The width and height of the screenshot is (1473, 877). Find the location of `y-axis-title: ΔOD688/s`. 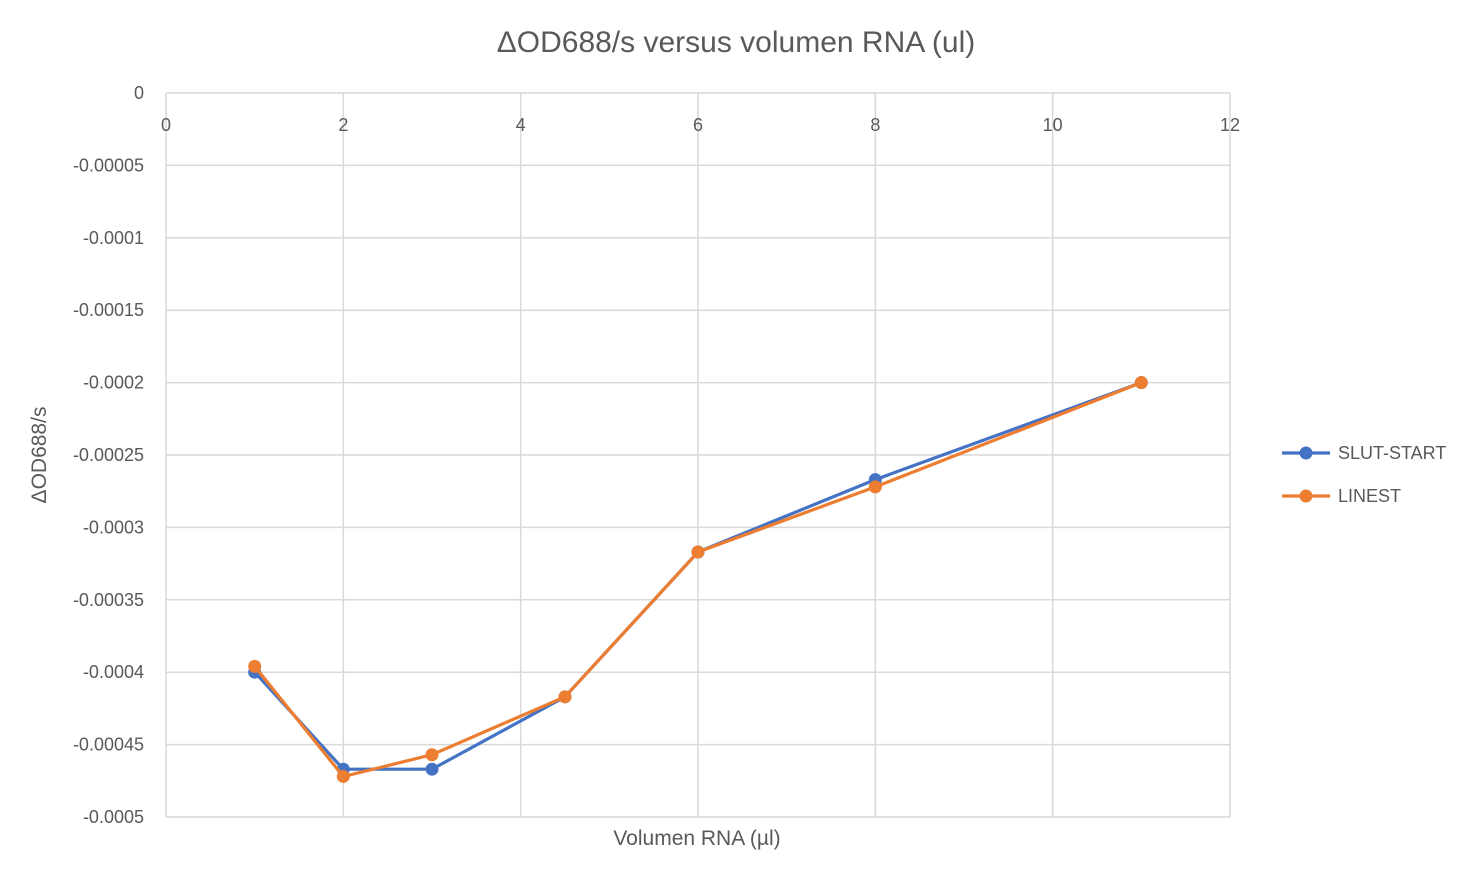

y-axis-title: ΔOD688/s is located at coordinates (39, 455).